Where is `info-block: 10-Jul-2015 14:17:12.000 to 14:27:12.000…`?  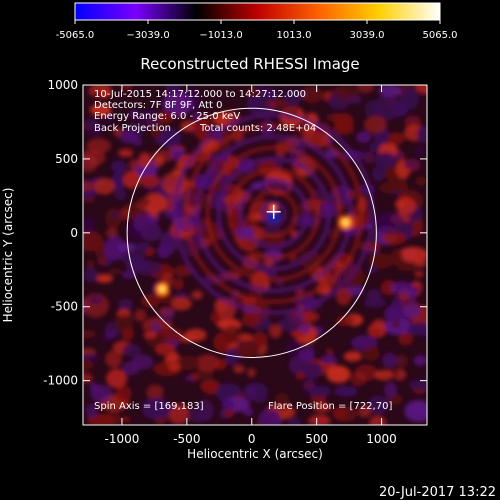
info-block: 10-Jul-2015 14:17:12.000 to 14:27:12.000… is located at coordinates (205, 111).